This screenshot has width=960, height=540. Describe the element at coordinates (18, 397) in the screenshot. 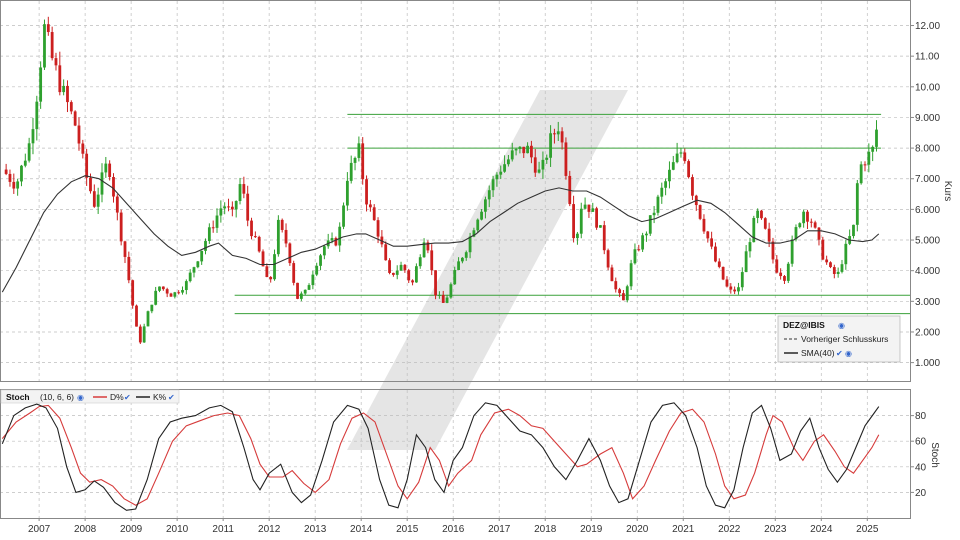

I see `stoch-title: Stoch` at that location.